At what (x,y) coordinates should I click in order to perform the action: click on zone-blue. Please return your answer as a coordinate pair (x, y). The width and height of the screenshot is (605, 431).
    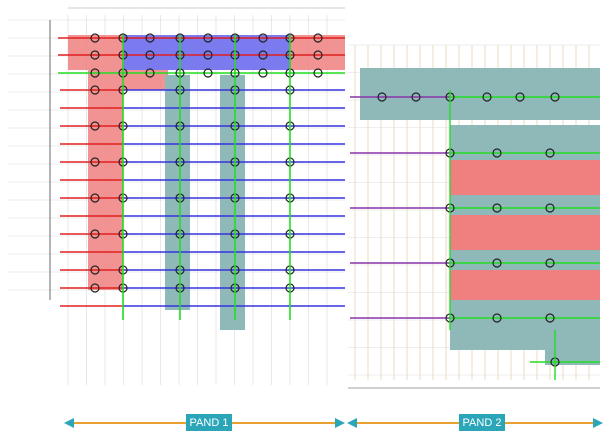
    Looking at the image, I should click on (206, 52).